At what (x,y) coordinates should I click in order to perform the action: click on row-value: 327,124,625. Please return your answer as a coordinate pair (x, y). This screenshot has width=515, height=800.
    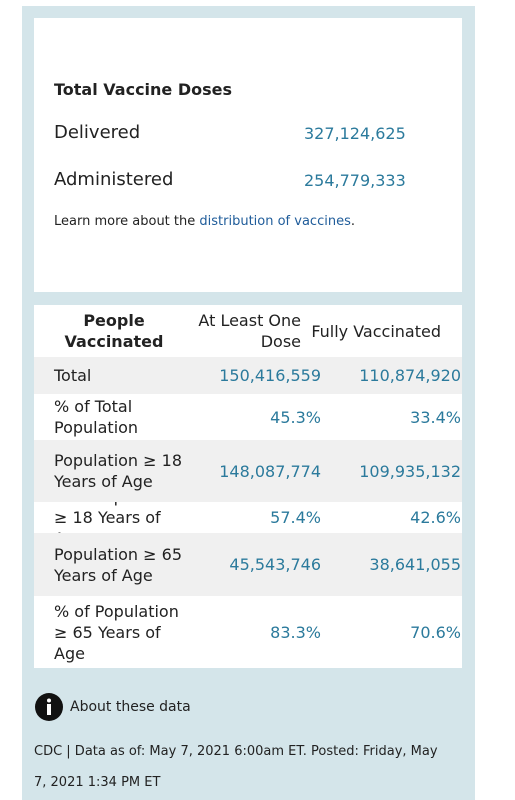
    Looking at the image, I should click on (355, 133).